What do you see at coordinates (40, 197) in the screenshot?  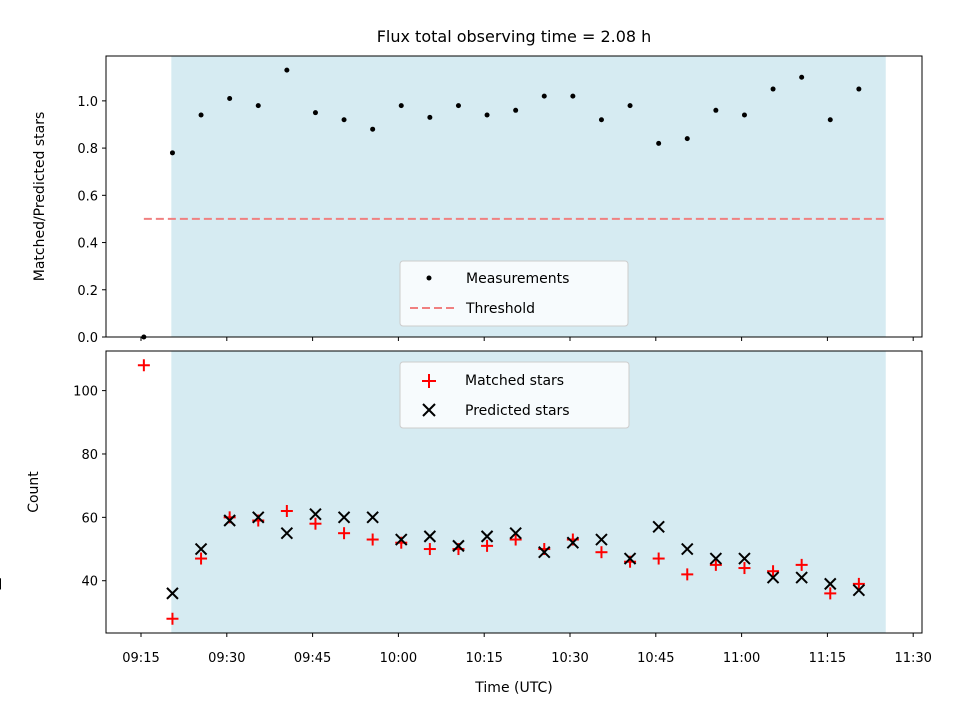 I see `top-y-axis-label: Matched/Predicted stars` at bounding box center [40, 197].